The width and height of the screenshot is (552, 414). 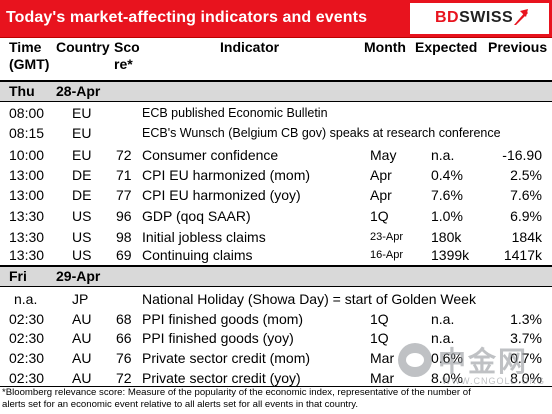 What do you see at coordinates (127, 55) in the screenshot?
I see `column-header-score: Sco re*` at bounding box center [127, 55].